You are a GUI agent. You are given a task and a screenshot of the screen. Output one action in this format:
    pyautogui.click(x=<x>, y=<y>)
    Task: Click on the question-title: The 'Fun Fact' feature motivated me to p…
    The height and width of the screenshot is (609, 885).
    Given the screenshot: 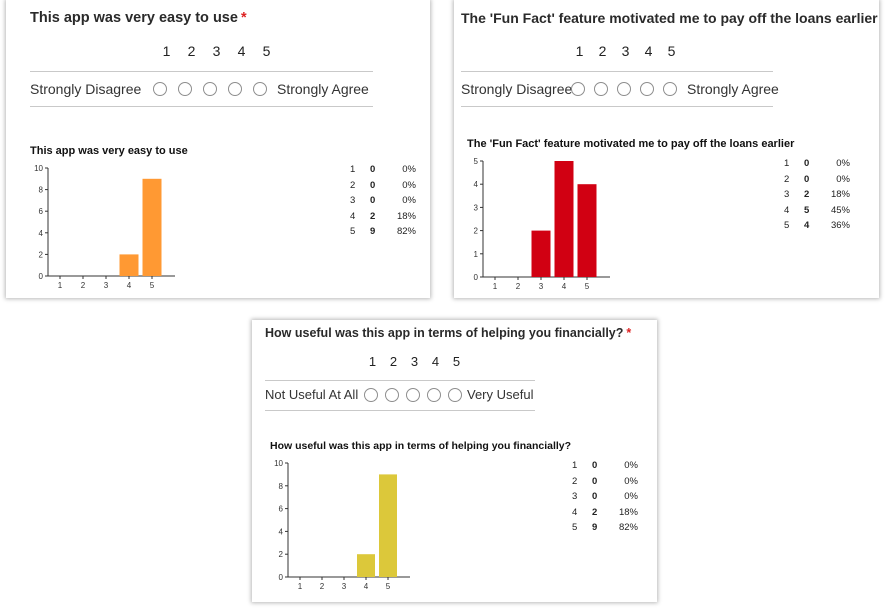 What is the action you would take?
    pyautogui.click(x=670, y=18)
    